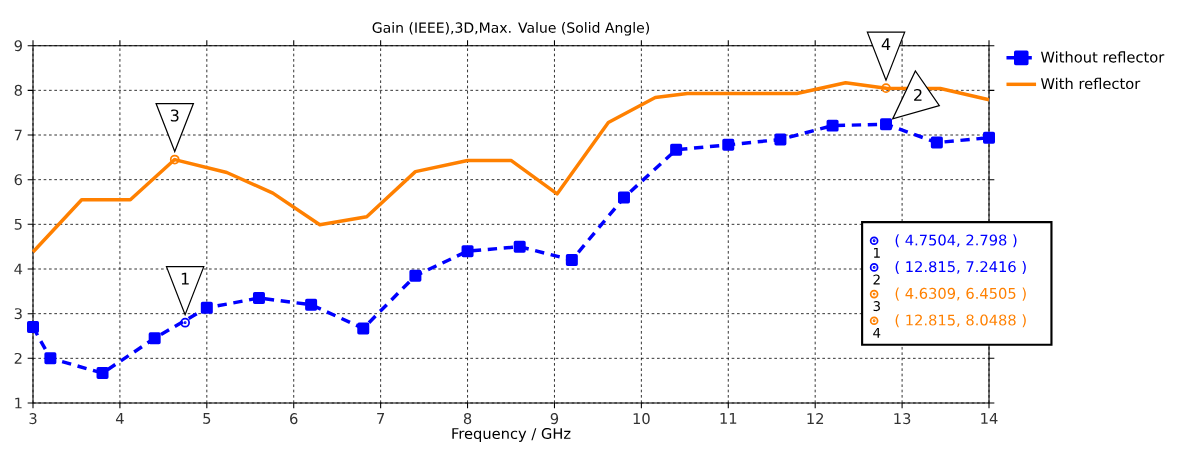 This screenshot has width=1204, height=472. Describe the element at coordinates (511, 434) in the screenshot. I see `x-axis-title: Frequency / GHz` at that location.